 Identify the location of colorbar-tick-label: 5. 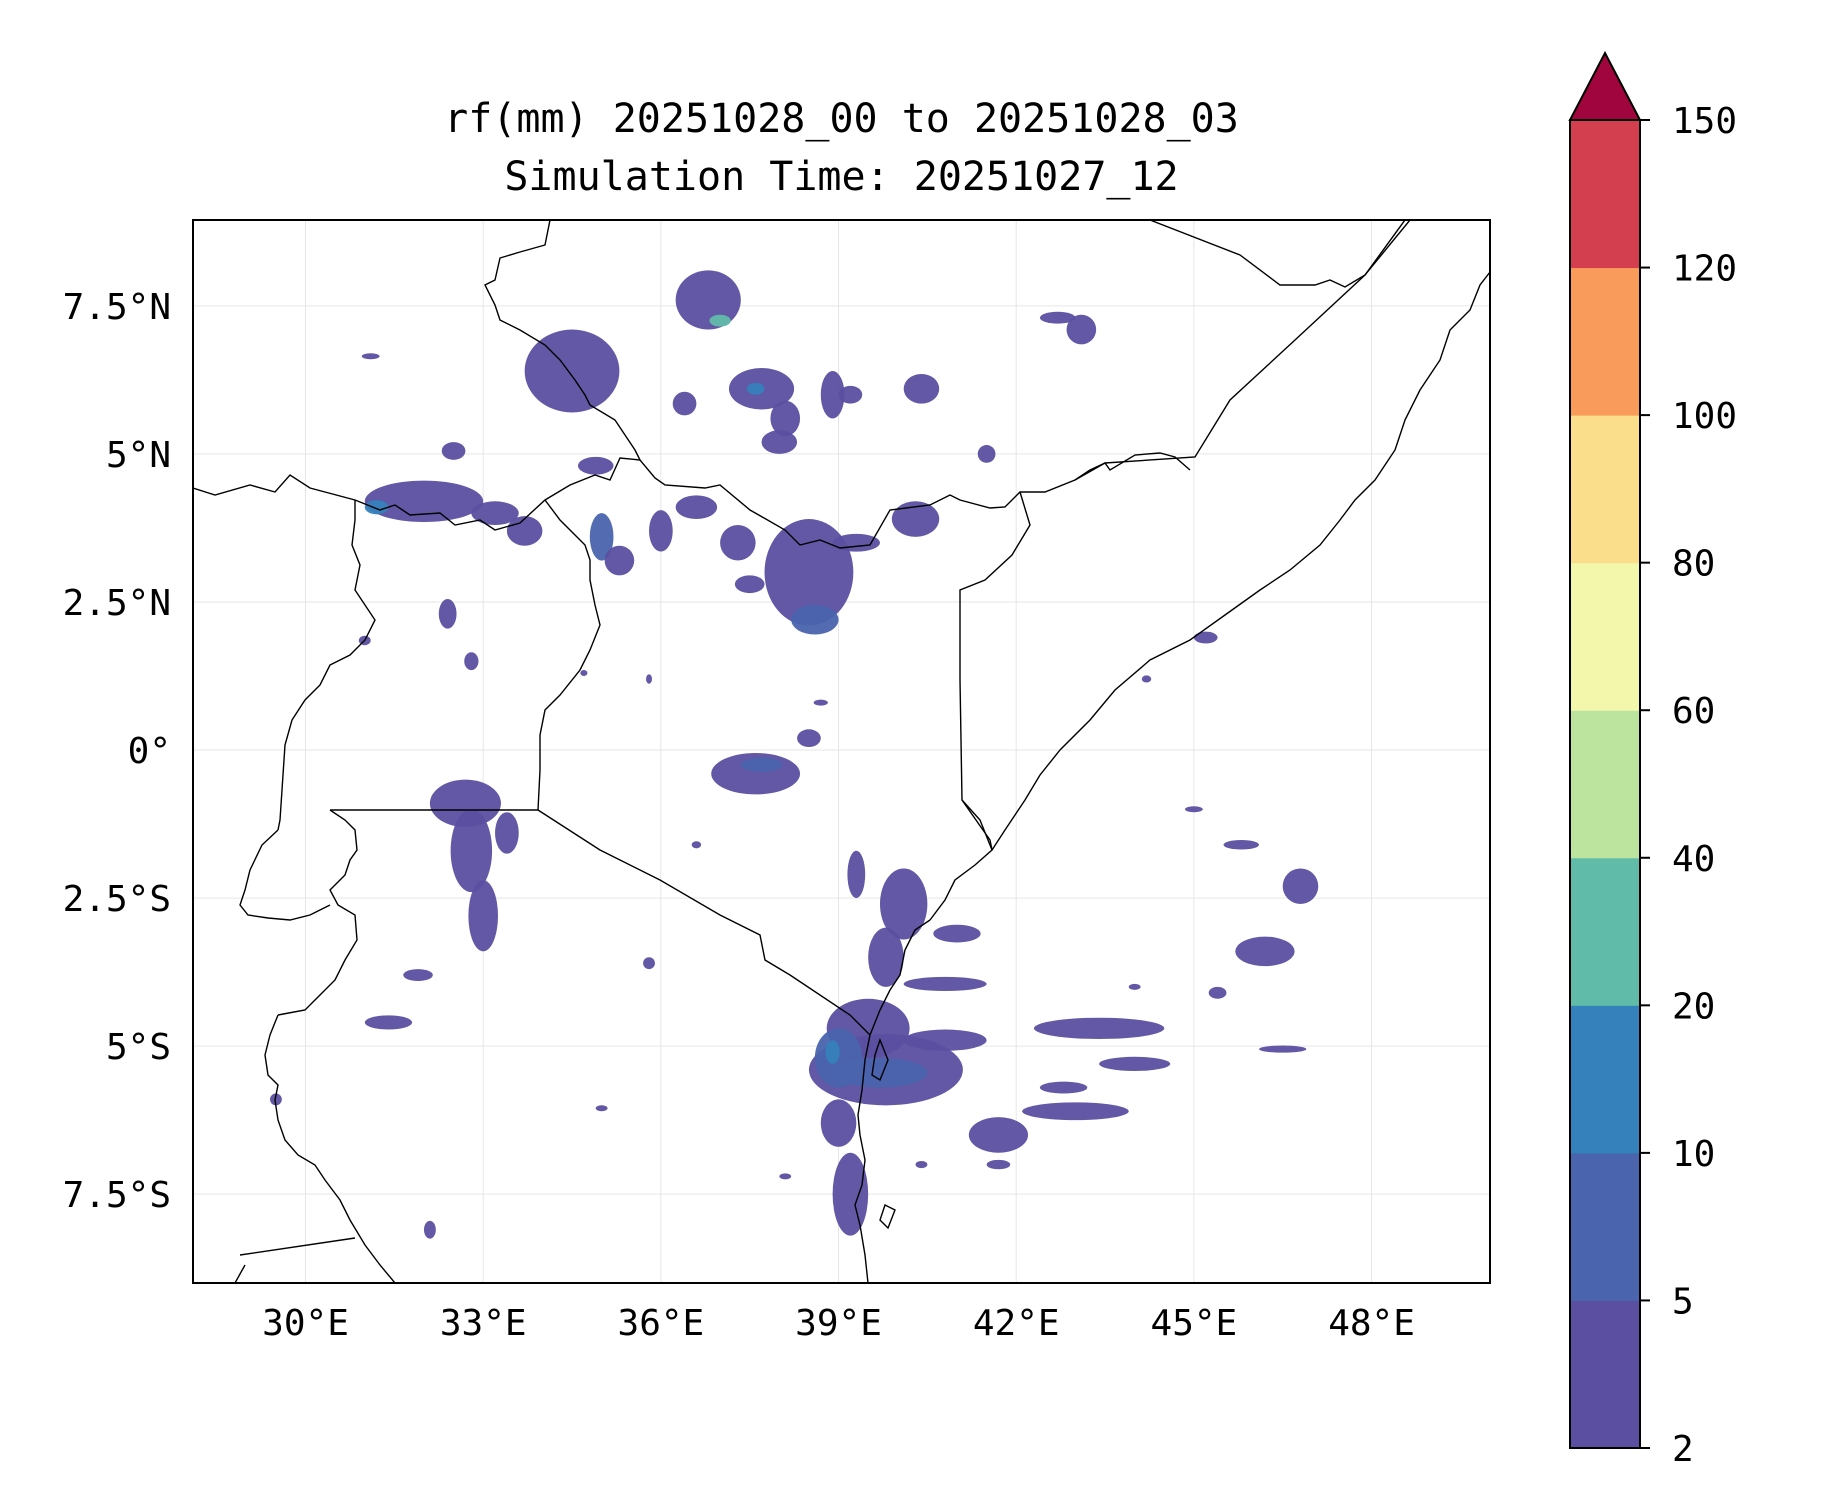
(1683, 1301).